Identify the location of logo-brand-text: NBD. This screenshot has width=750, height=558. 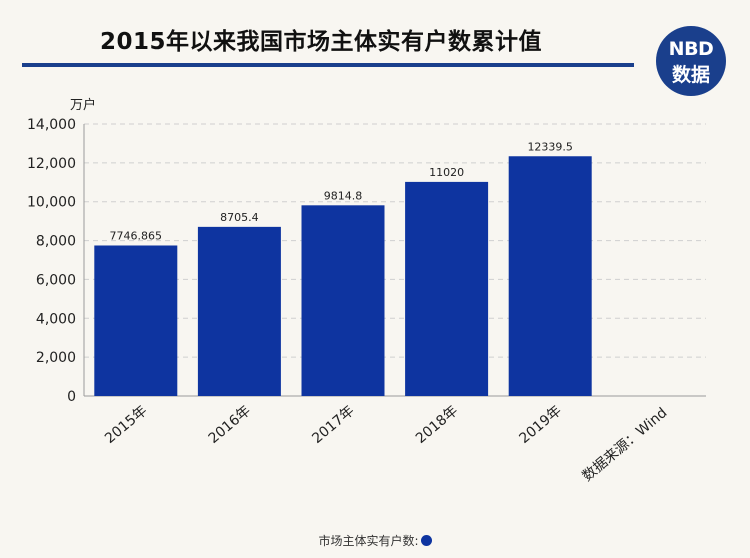
(691, 49).